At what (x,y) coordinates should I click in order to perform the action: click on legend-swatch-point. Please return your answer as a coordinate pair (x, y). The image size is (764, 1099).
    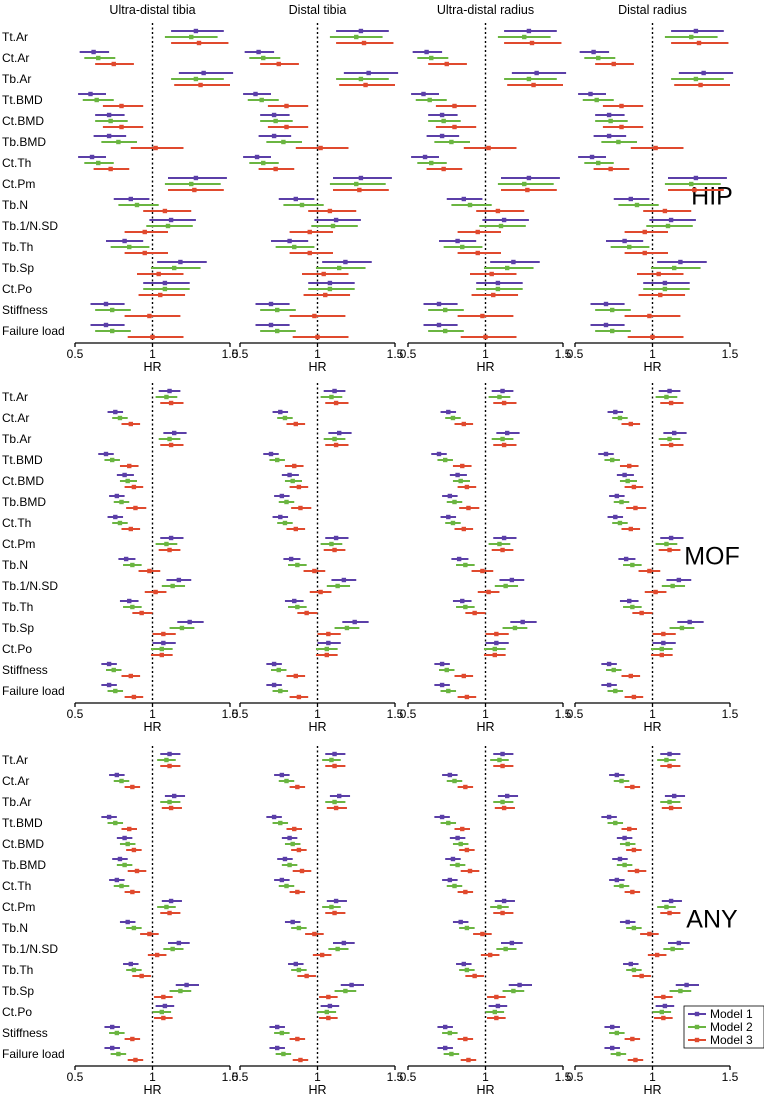
    Looking at the image, I should click on (697, 1014).